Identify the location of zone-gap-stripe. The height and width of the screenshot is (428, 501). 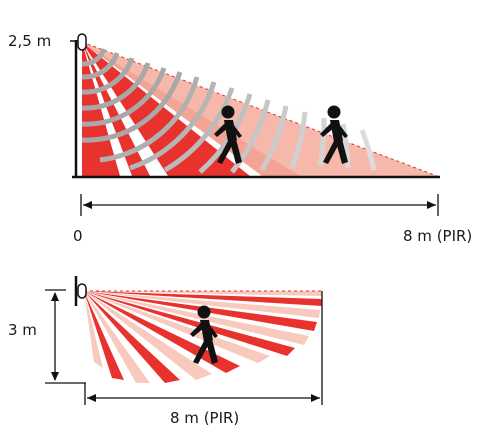
(172, 109).